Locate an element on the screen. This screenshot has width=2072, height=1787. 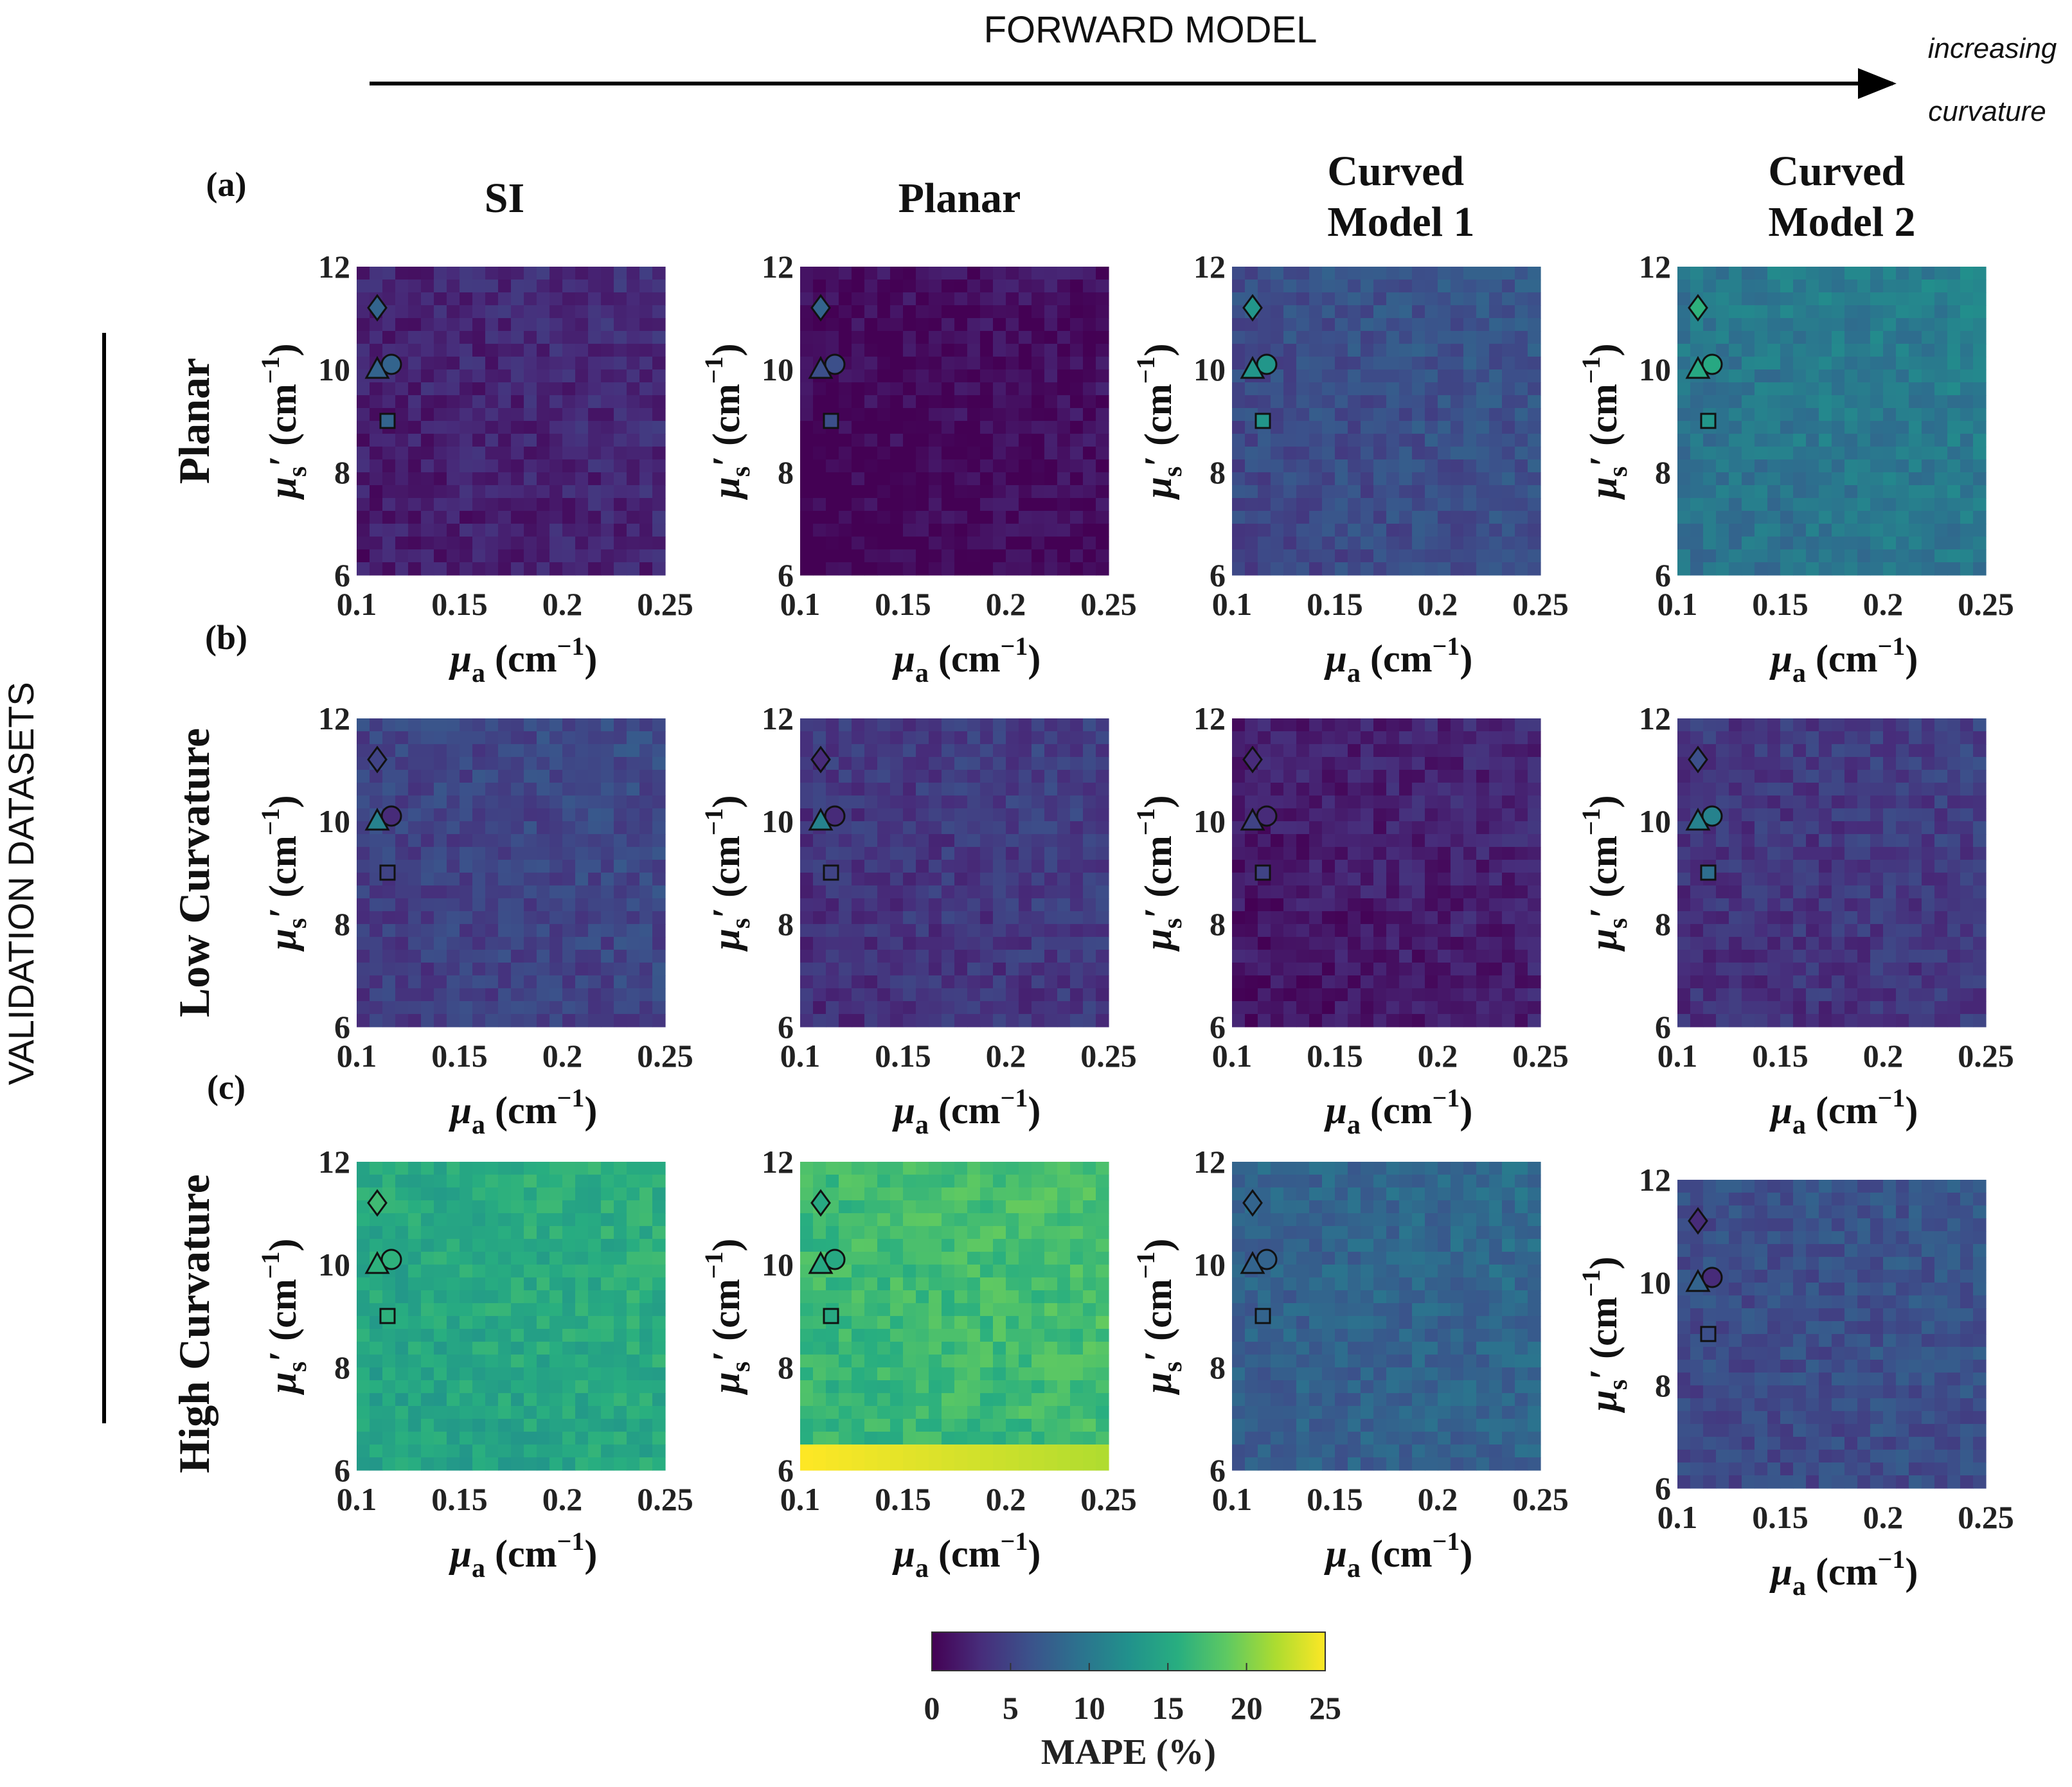
x-tick-label: 0.15 is located at coordinates (903, 1056).